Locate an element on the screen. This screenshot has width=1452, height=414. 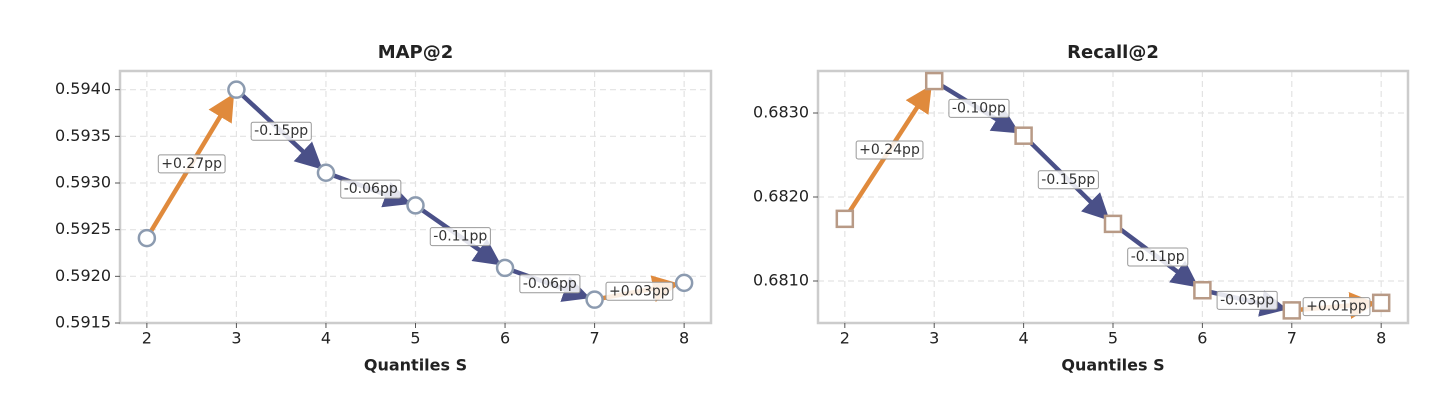
change-label: +0.27pp is located at coordinates (191, 164).